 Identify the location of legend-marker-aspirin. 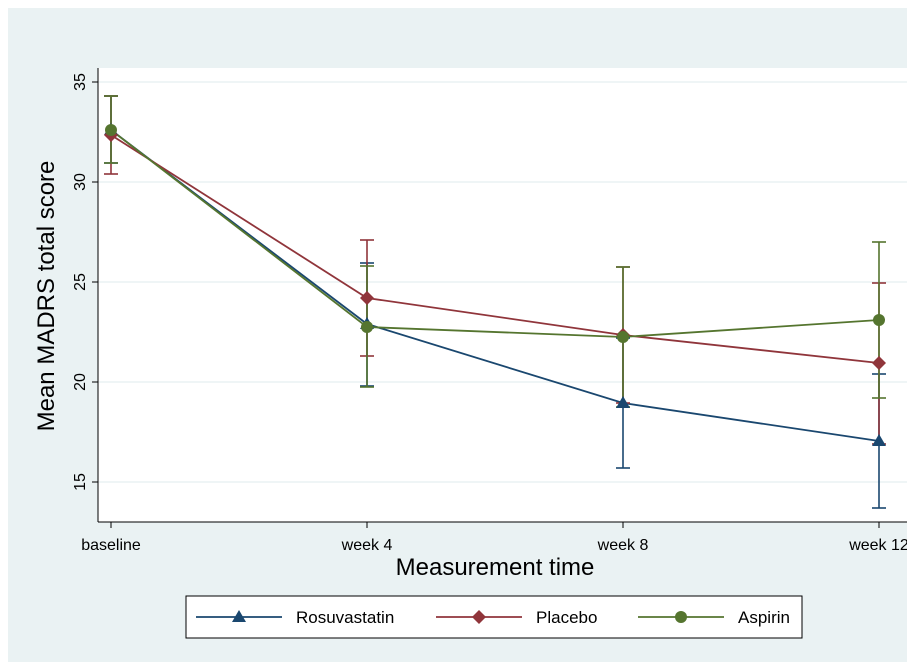
(681, 617).